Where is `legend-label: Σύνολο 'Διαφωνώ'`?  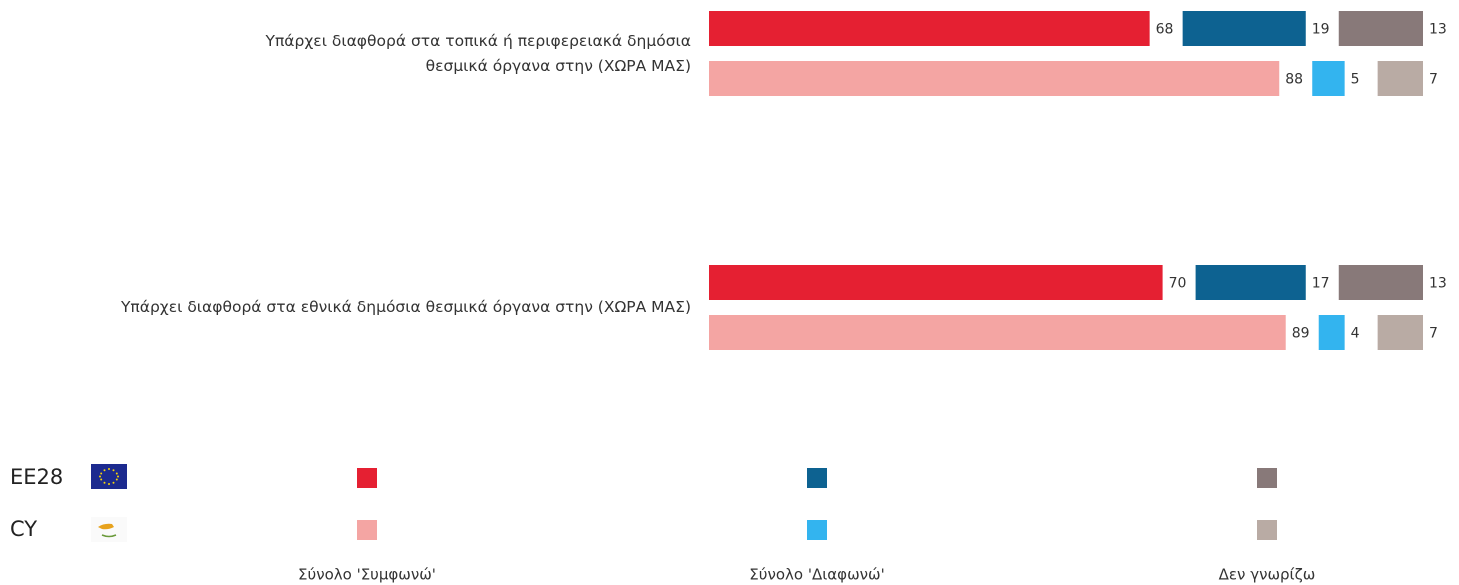 legend-label: Σύνολο 'Διαφωνώ' is located at coordinates (816, 575).